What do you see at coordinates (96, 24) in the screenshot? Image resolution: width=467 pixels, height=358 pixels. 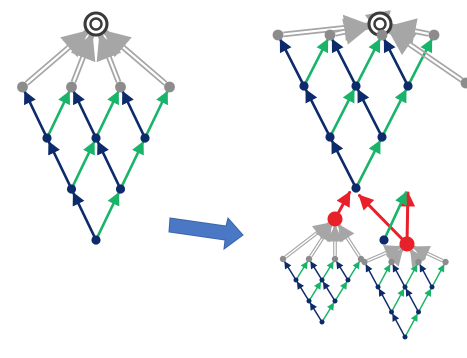 I see `left-root-icon` at bounding box center [96, 24].